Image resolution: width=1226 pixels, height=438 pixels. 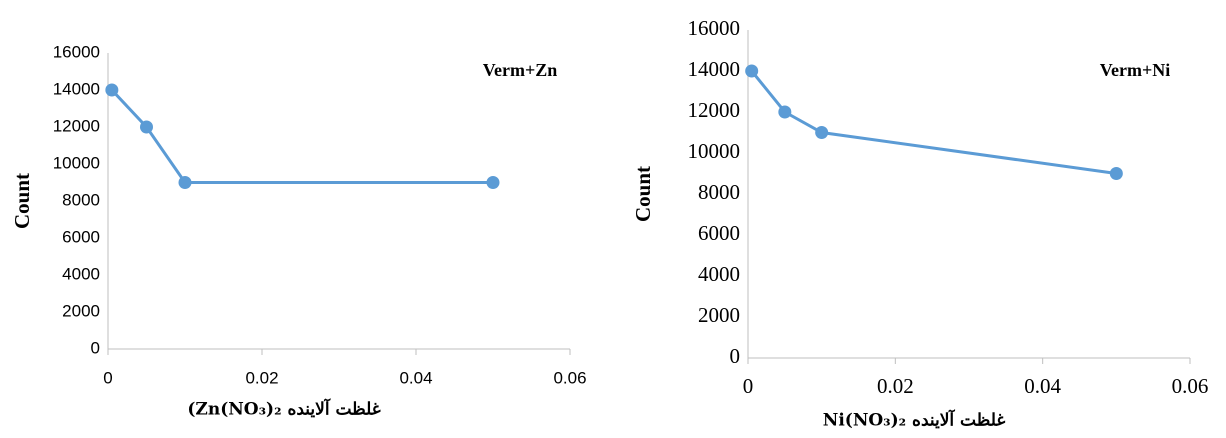 What do you see at coordinates (520, 70) in the screenshot?
I see `chart-title: Verm+Zn` at bounding box center [520, 70].